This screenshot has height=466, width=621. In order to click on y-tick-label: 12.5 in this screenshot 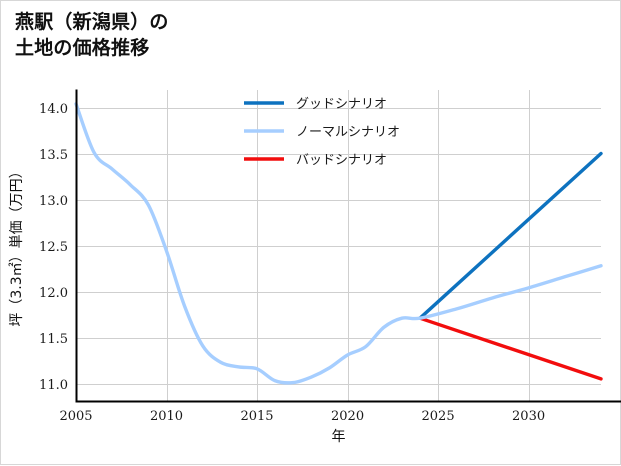, I will do `click(53, 247)`.